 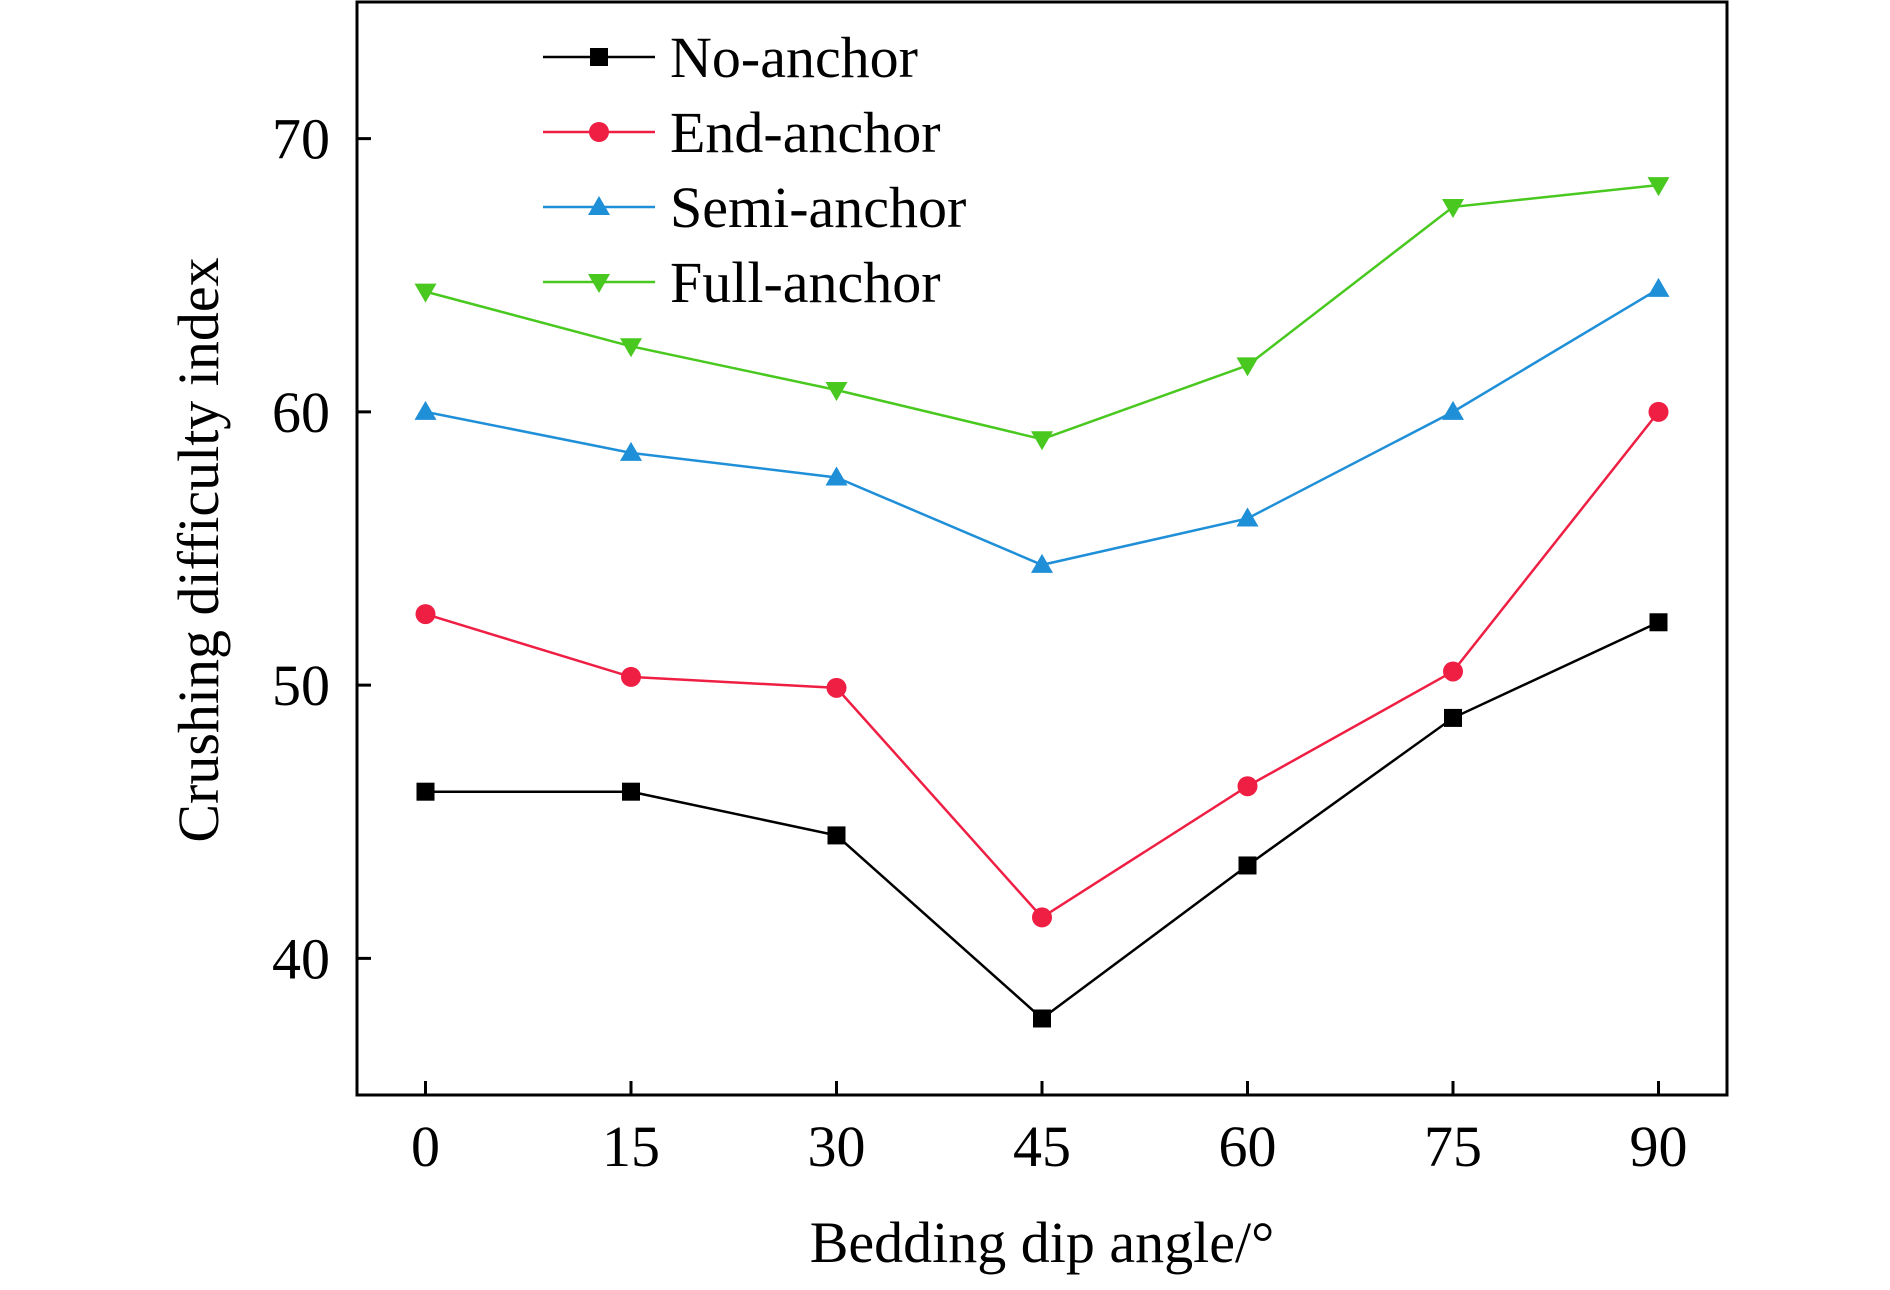 I want to click on x-axis: 0 15 30 45 60 75 90, so click(x=1049, y=1130).